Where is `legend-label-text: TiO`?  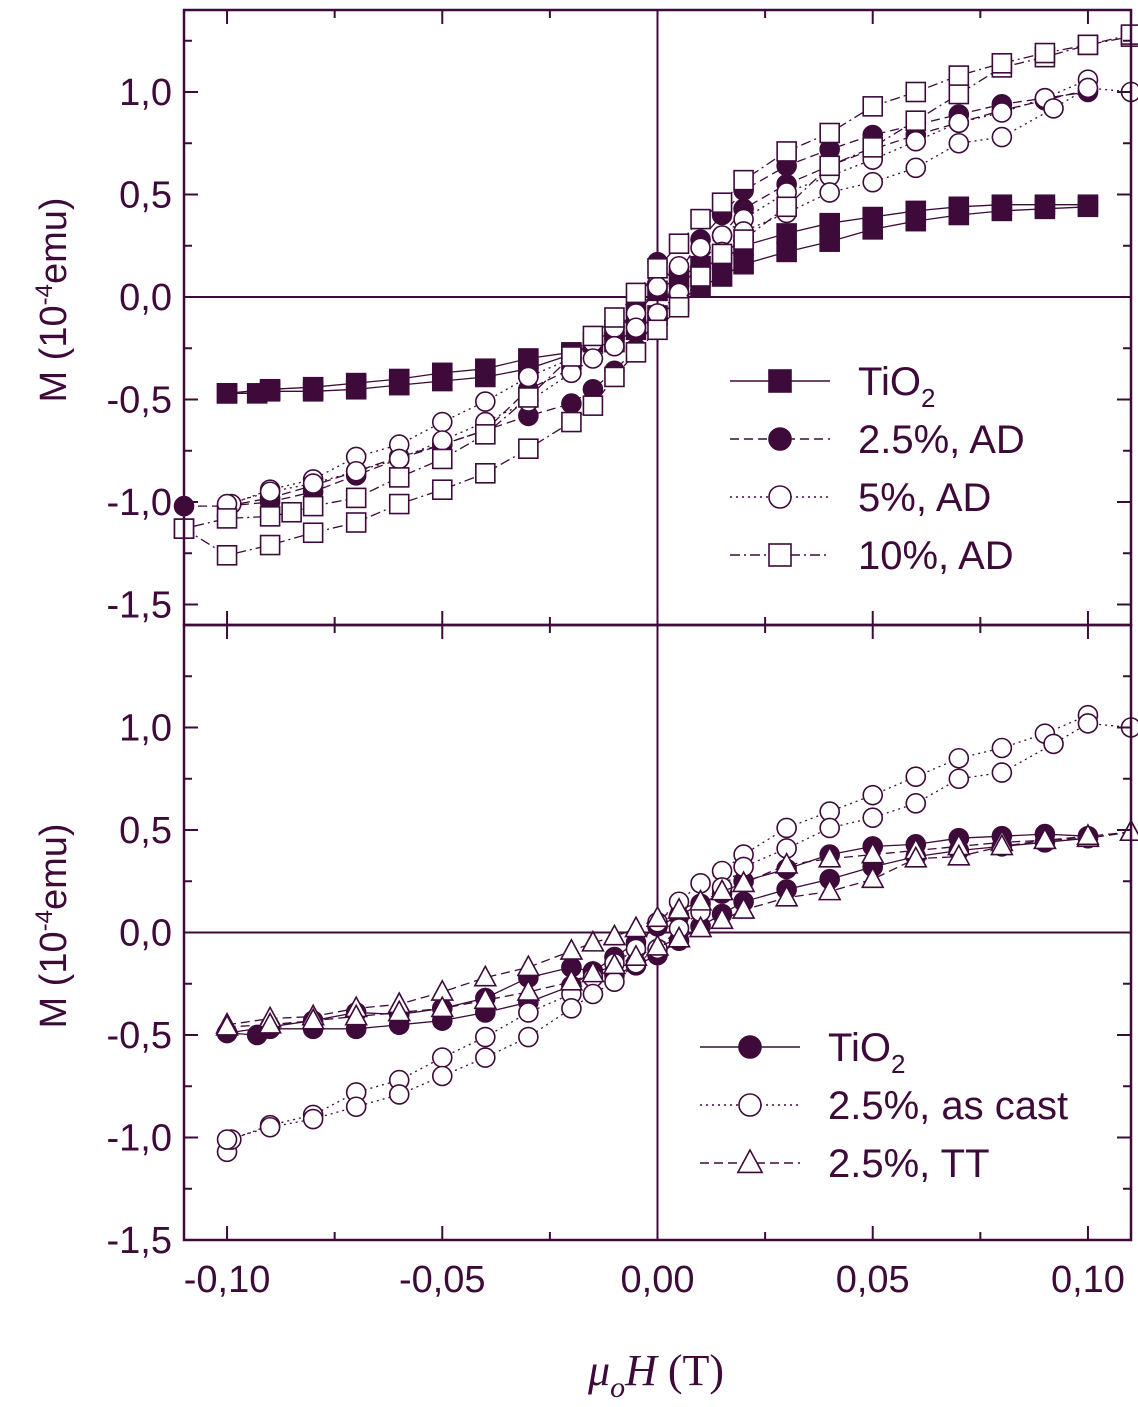 legend-label-text: TiO is located at coordinates (859, 1048).